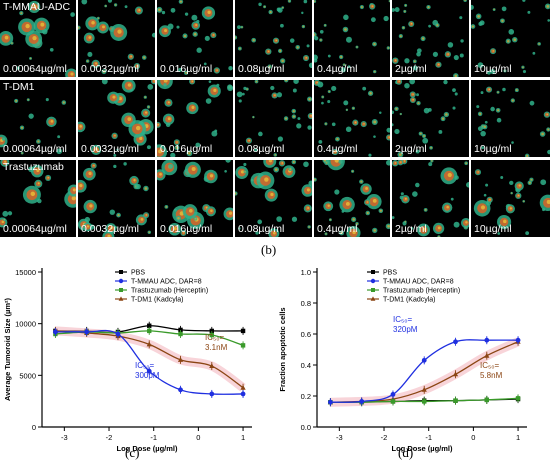 The image size is (550, 465). I want to click on y-tick-label: 0, so click(34, 427).